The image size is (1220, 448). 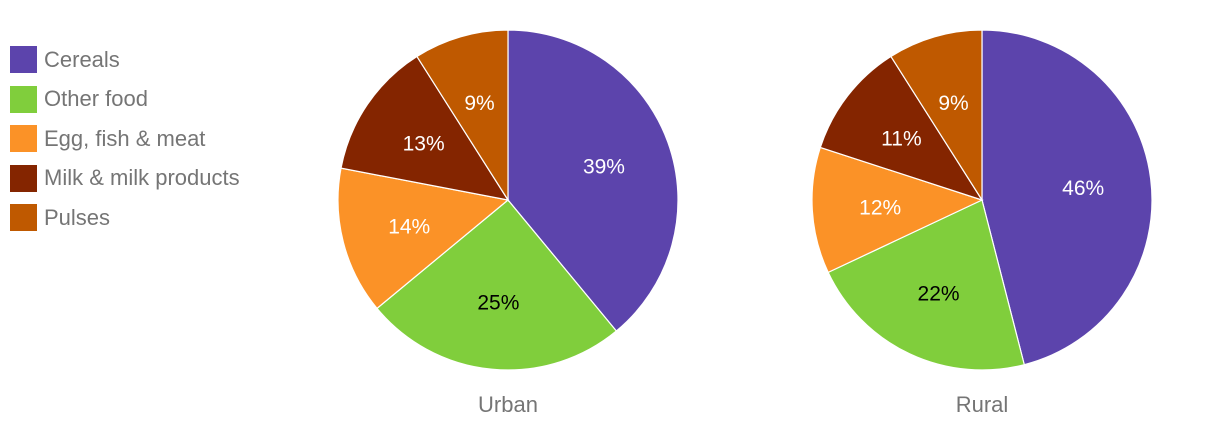 What do you see at coordinates (880, 207) in the screenshot?
I see `slice-value-label: 12%` at bounding box center [880, 207].